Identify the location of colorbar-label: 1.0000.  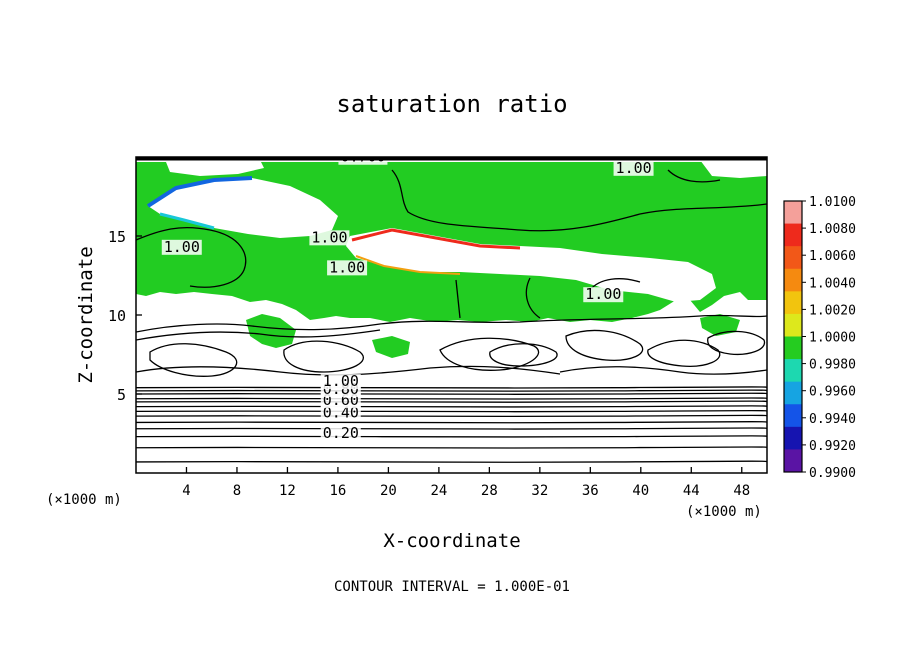
(832, 338).